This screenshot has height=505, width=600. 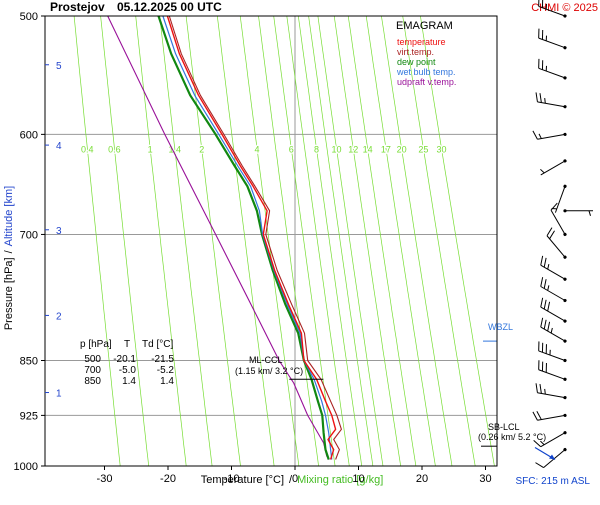 What do you see at coordinates (168, 479) in the screenshot?
I see `x-tick-label: -20` at bounding box center [168, 479].